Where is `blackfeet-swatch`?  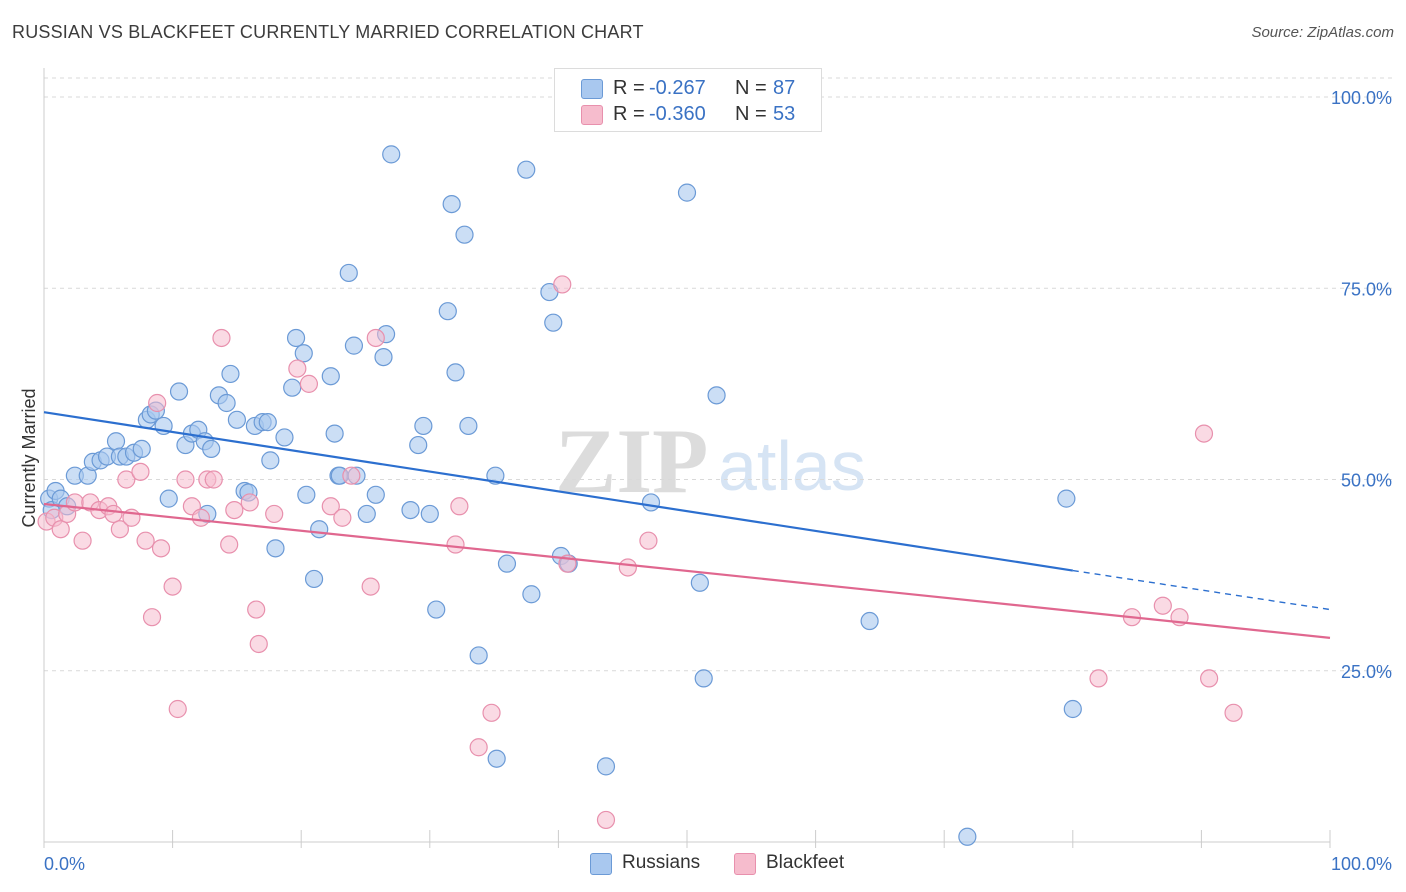 blackfeet-swatch is located at coordinates (592, 115).